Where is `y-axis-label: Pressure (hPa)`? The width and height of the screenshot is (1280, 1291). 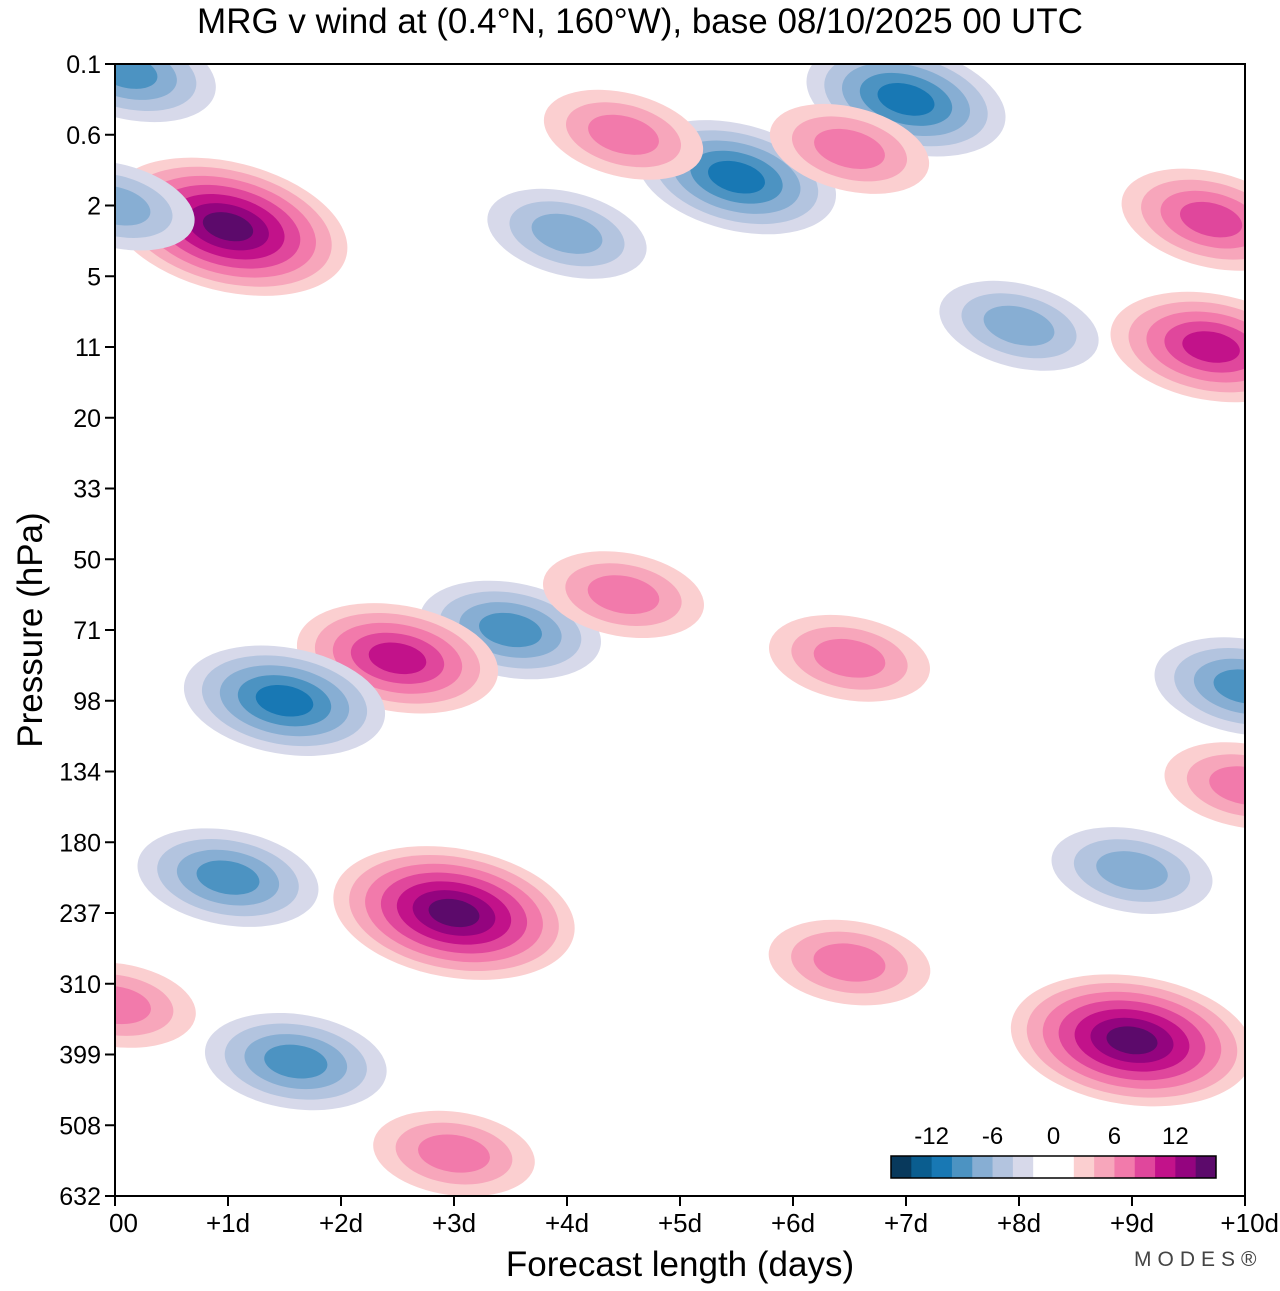
y-axis-label: Pressure (hPa) is located at coordinates (30, 629).